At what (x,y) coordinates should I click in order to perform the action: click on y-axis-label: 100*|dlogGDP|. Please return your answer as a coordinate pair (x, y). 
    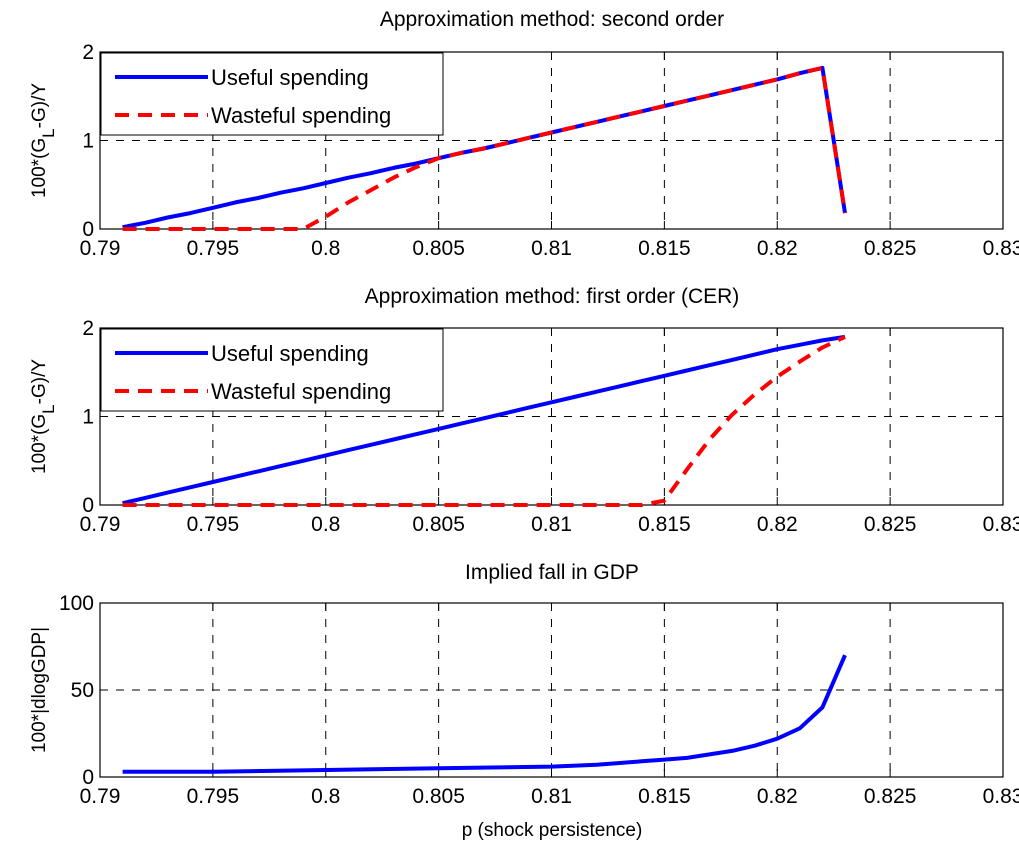
    Looking at the image, I should click on (39, 690).